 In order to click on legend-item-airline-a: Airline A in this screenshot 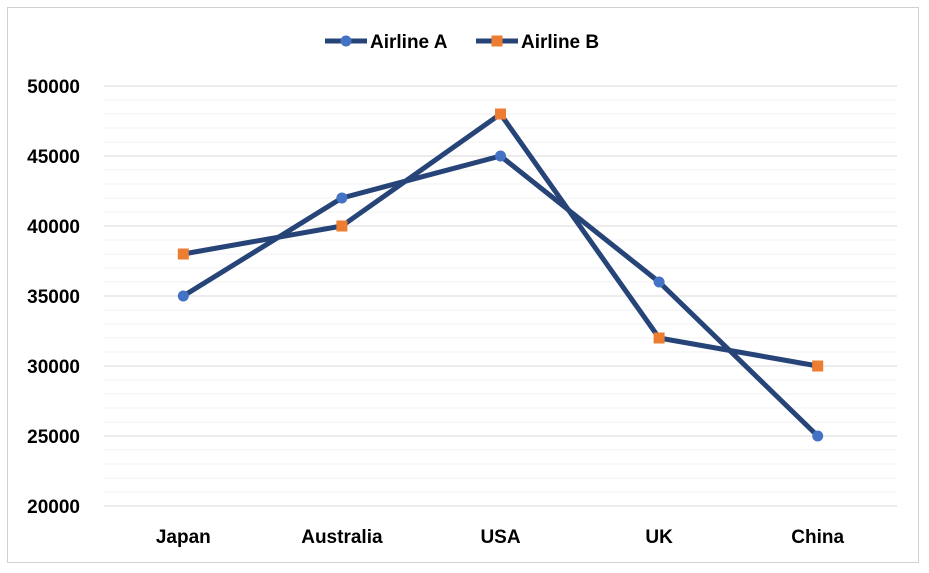, I will do `click(386, 42)`.